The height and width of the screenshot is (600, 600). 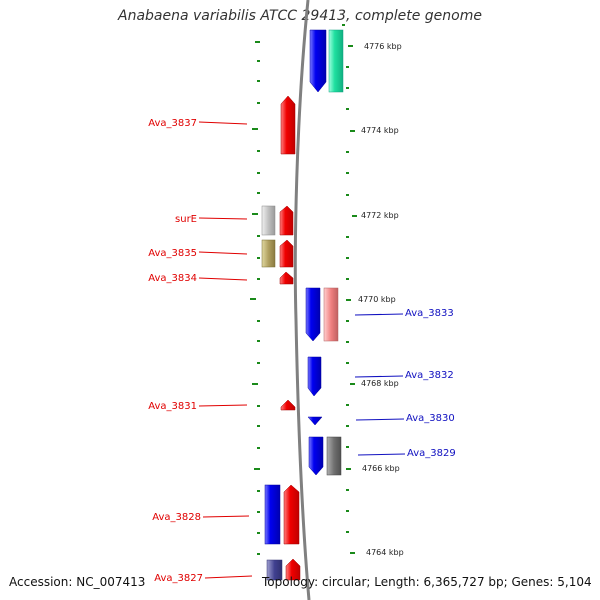 I want to click on kbp-label-4774: 4774 kbp, so click(x=380, y=130).